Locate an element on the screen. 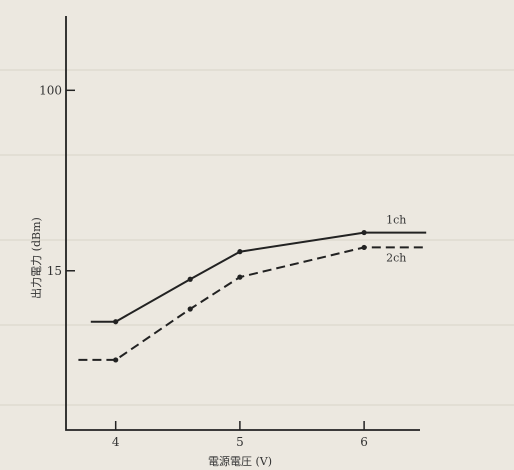 This screenshot has width=514, height=470. y-axis-label: 出力電力 (dBm) is located at coordinates (36, 258).